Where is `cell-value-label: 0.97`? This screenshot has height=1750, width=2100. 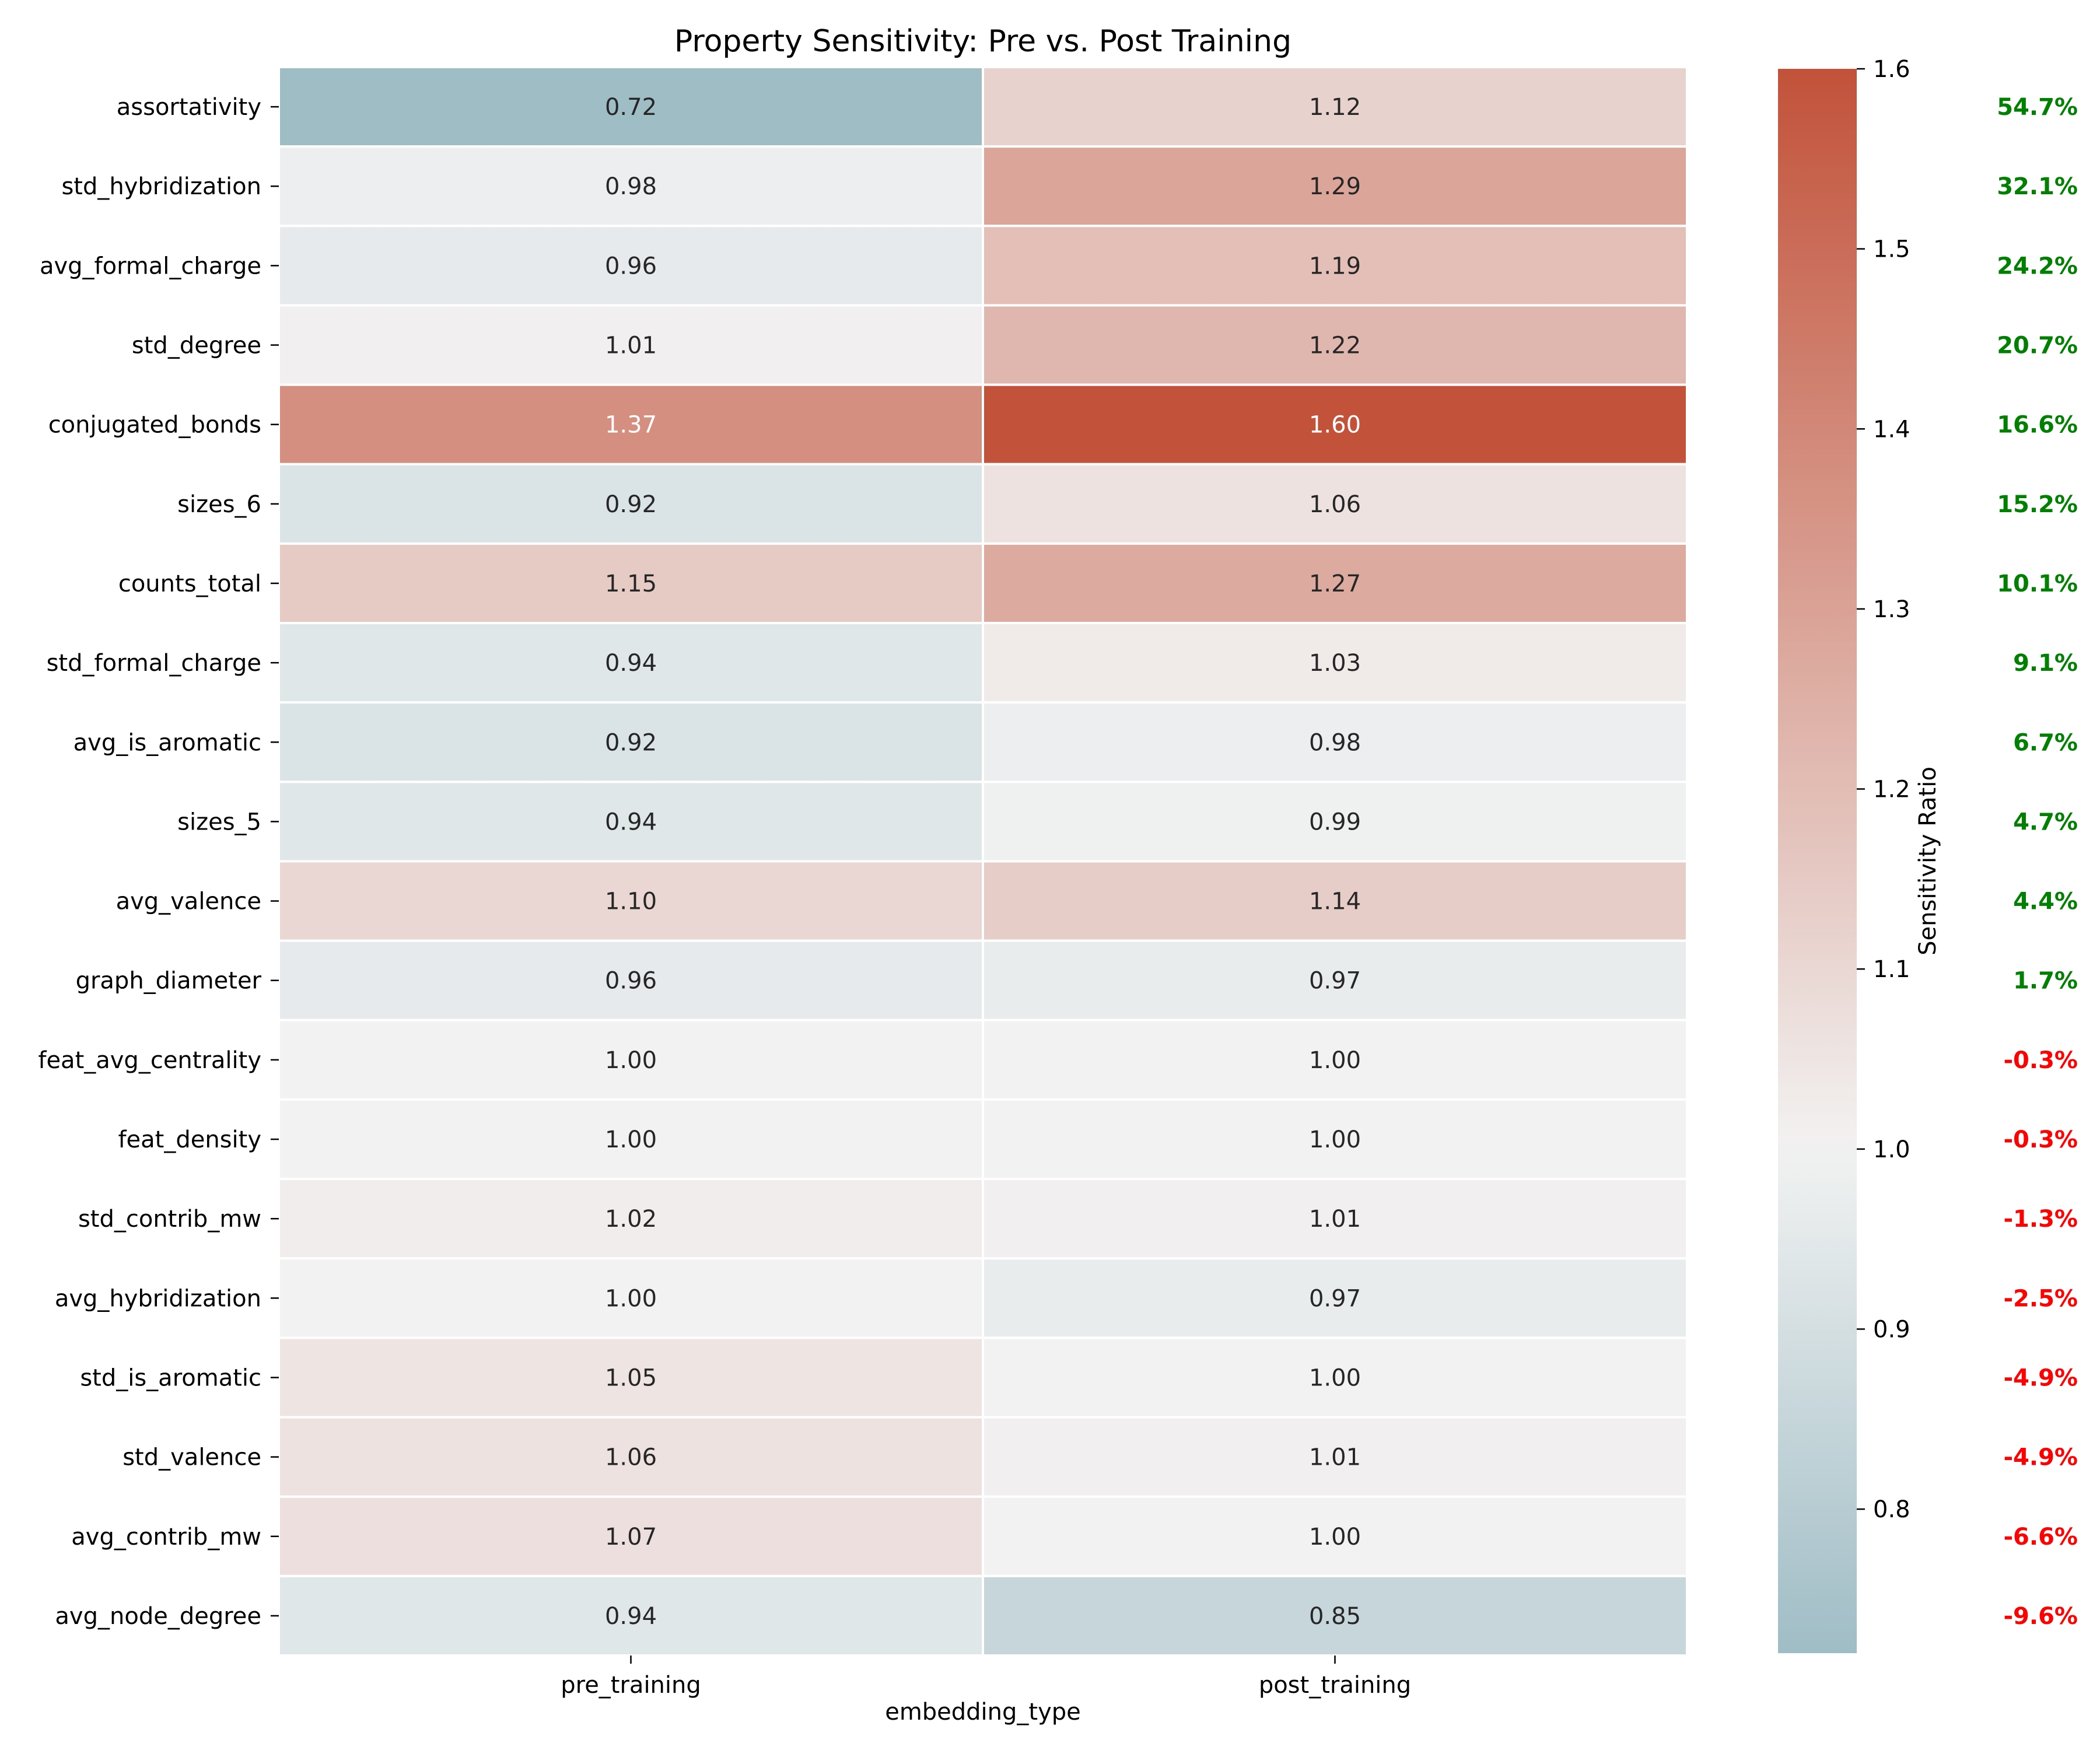
cell-value-label: 0.97 is located at coordinates (1335, 981).